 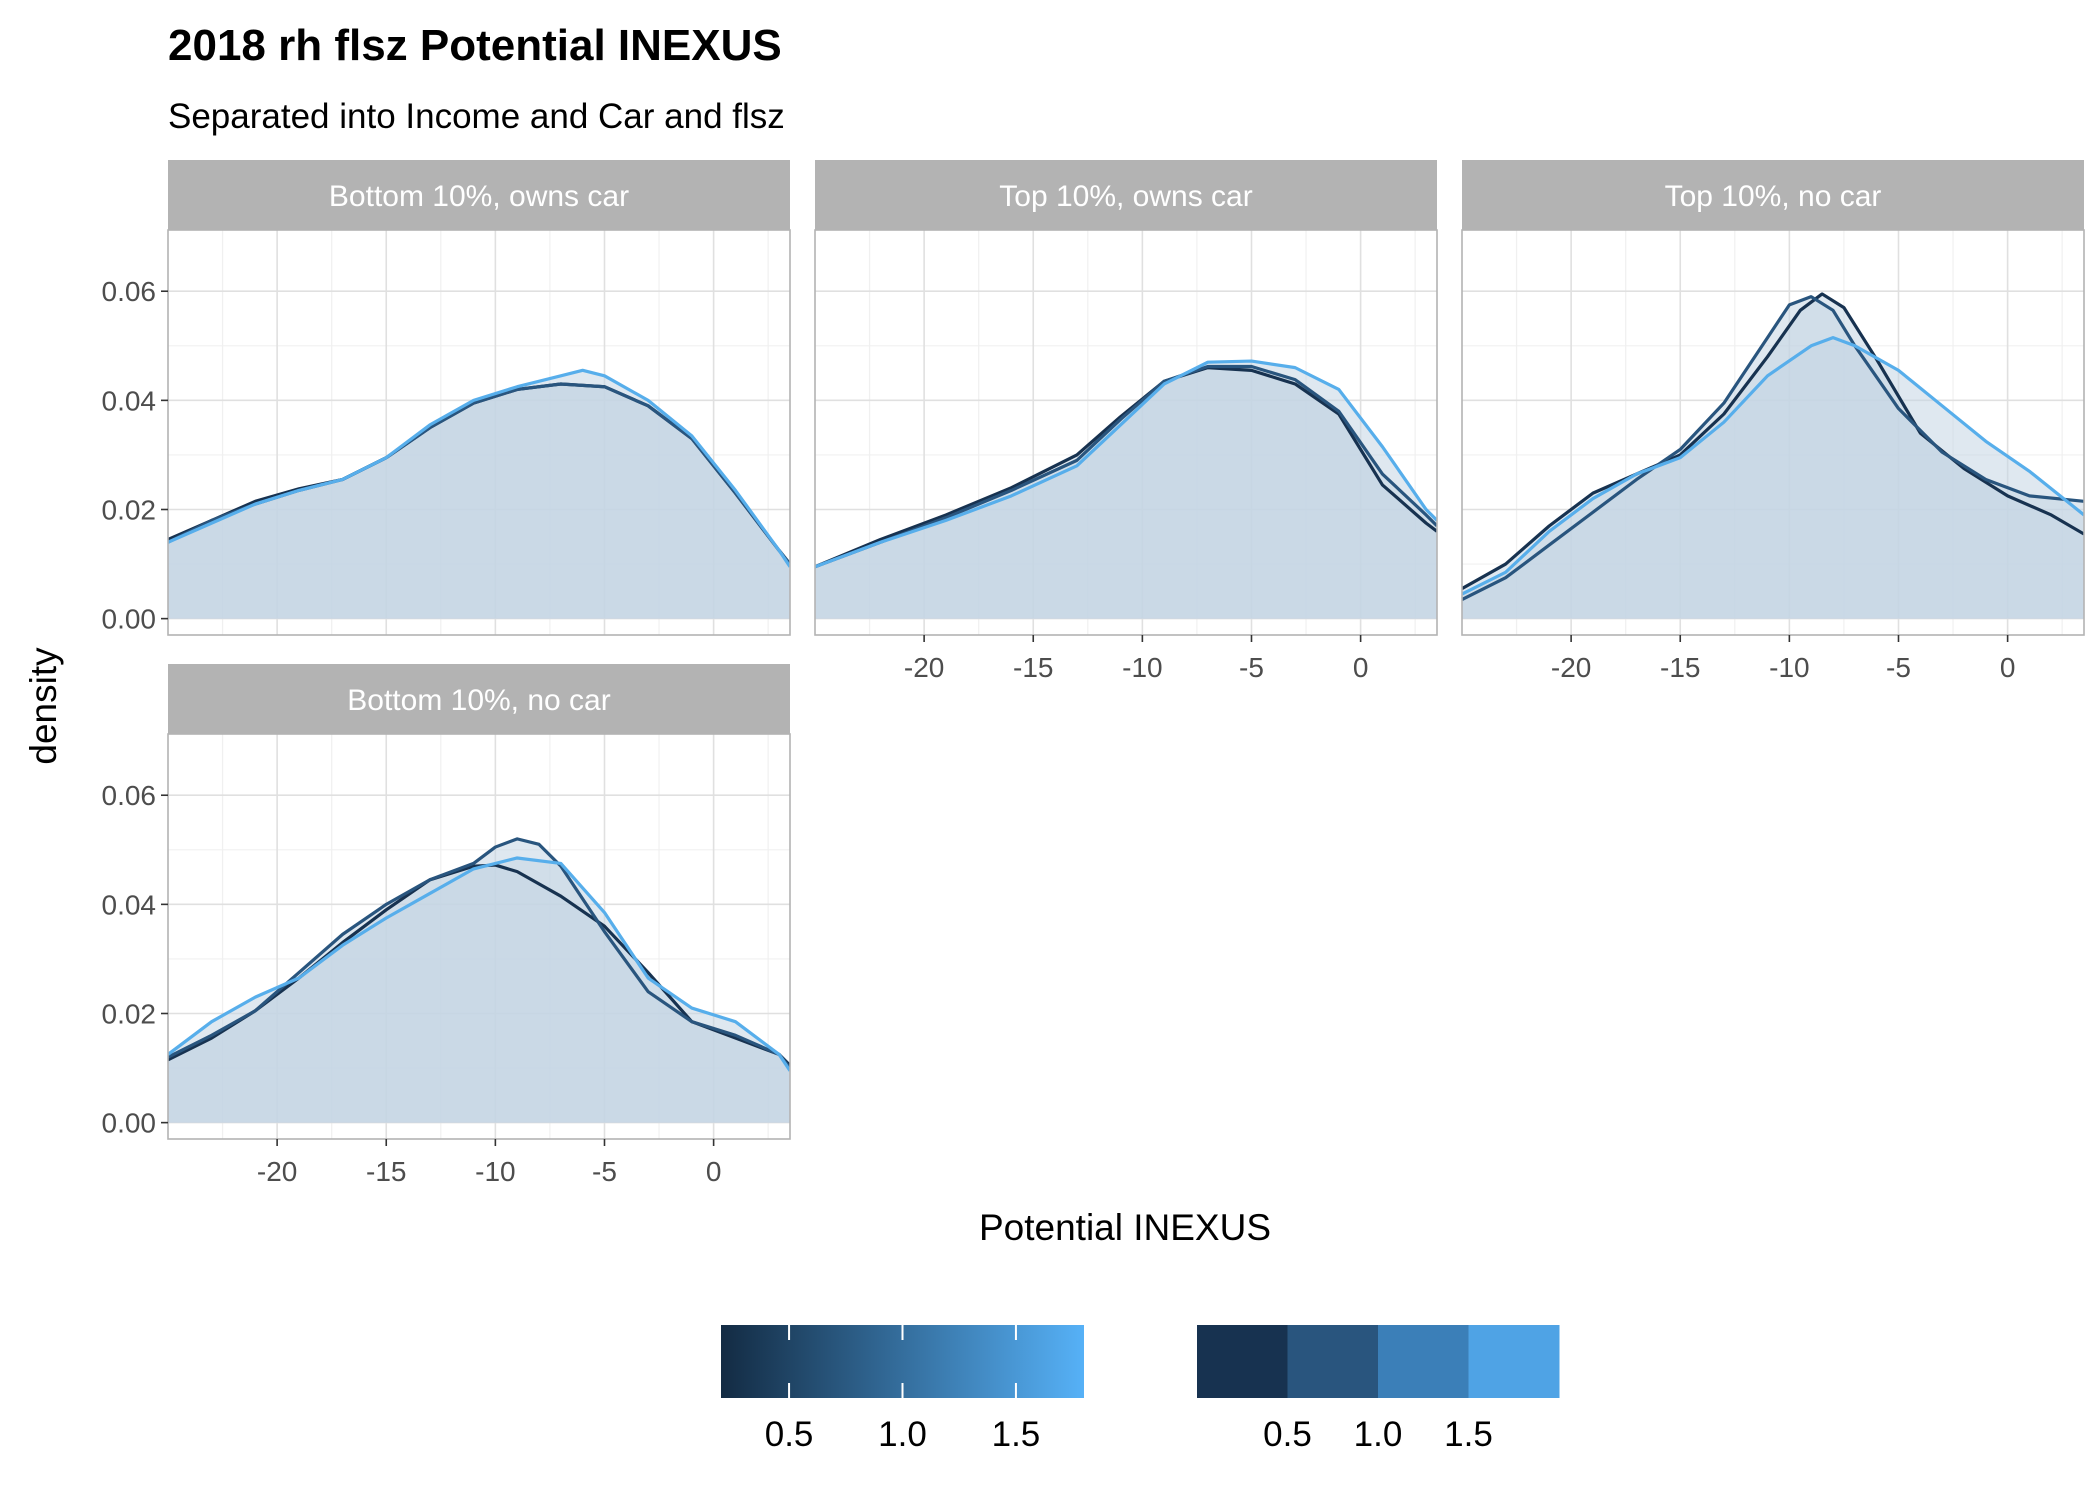 I want to click on chart-subtitle: Separated into Income and Car and flsz, so click(x=476, y=116).